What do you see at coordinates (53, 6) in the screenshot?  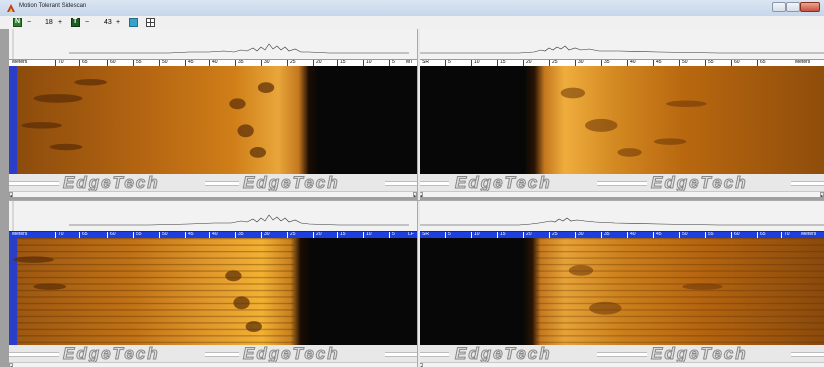 I see `window-title: Motion Tolerant Sidescan` at bounding box center [53, 6].